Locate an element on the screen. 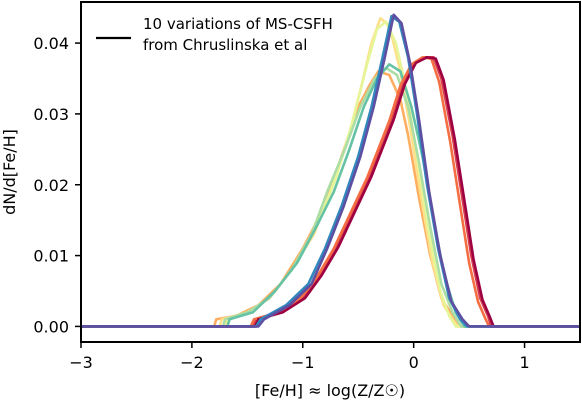 The width and height of the screenshot is (582, 402). x-axis-label: [Fe/H] ≈ log(Z/Z☉) is located at coordinates (330, 390).